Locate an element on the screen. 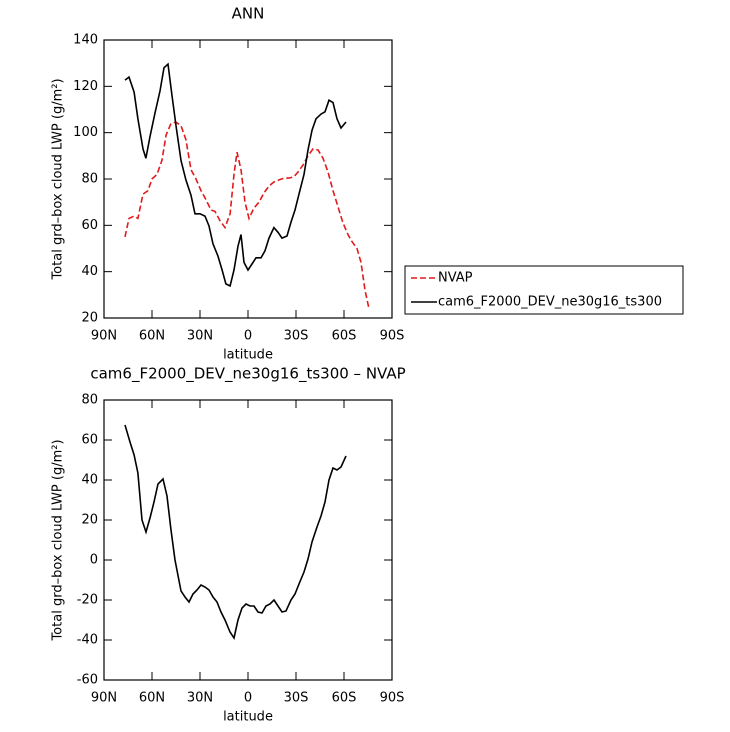  y-tick-label: 140 is located at coordinates (85, 40).